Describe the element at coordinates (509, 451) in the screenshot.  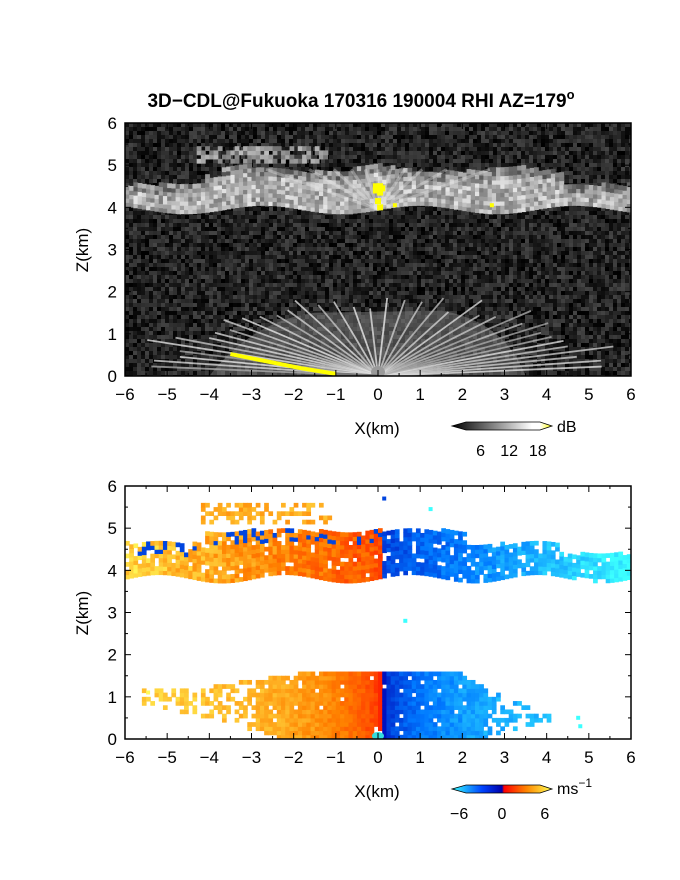
I see `reflectivity-colorbar-tick-label: 12` at that location.